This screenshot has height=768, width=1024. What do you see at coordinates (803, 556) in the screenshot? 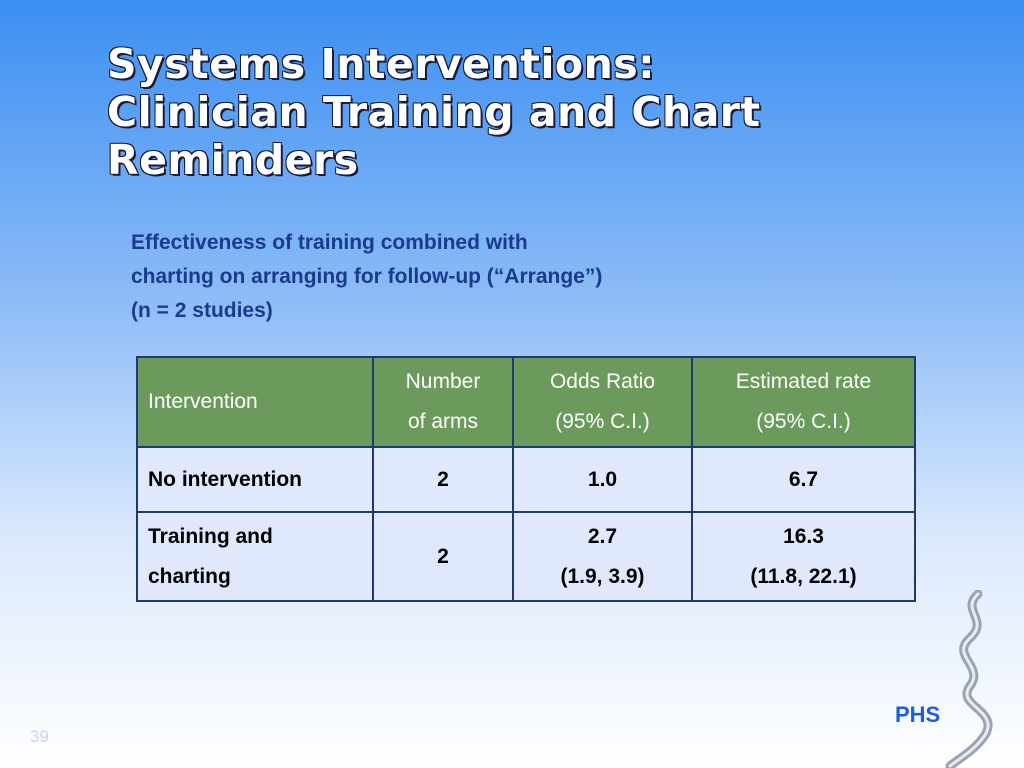
I see `table-cell: 16.3 (11.8, 22.1)` at bounding box center [803, 556].